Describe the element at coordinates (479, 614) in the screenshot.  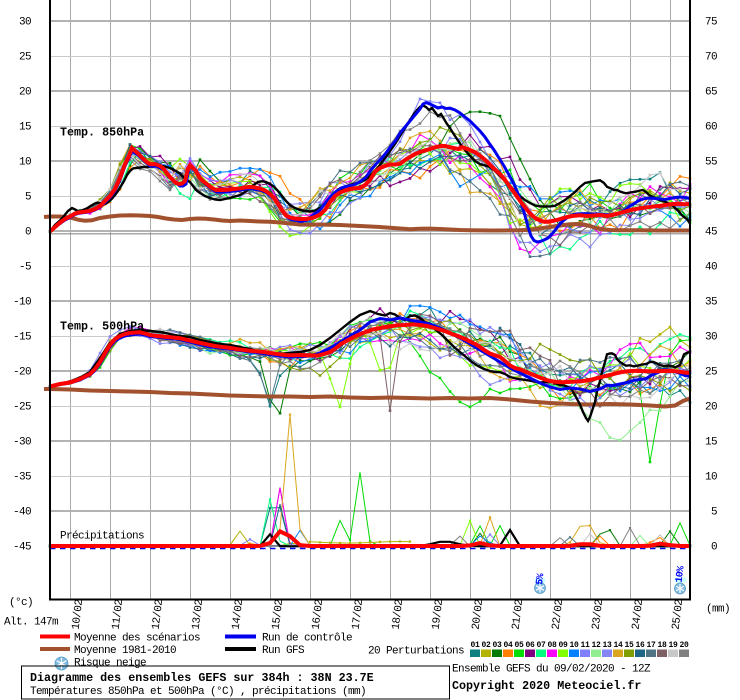
I see `svg-text: 20/02` at that location.